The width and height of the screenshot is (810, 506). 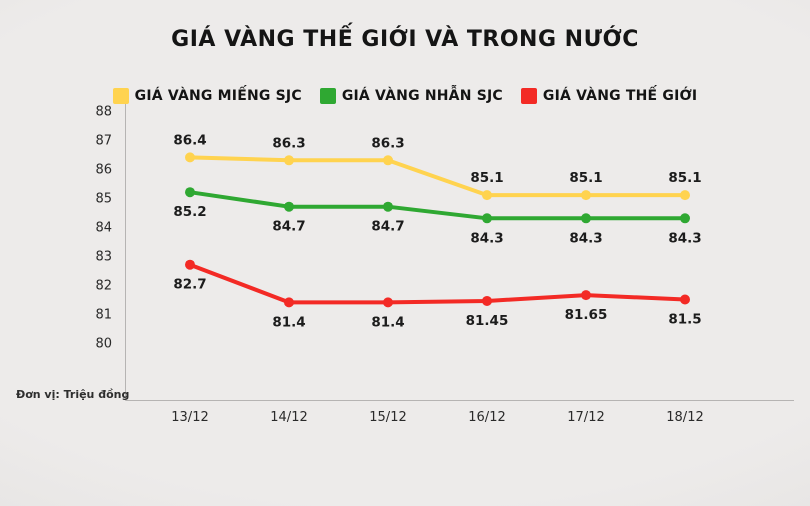 I want to click on y-tick-label: 83, so click(x=103, y=257).